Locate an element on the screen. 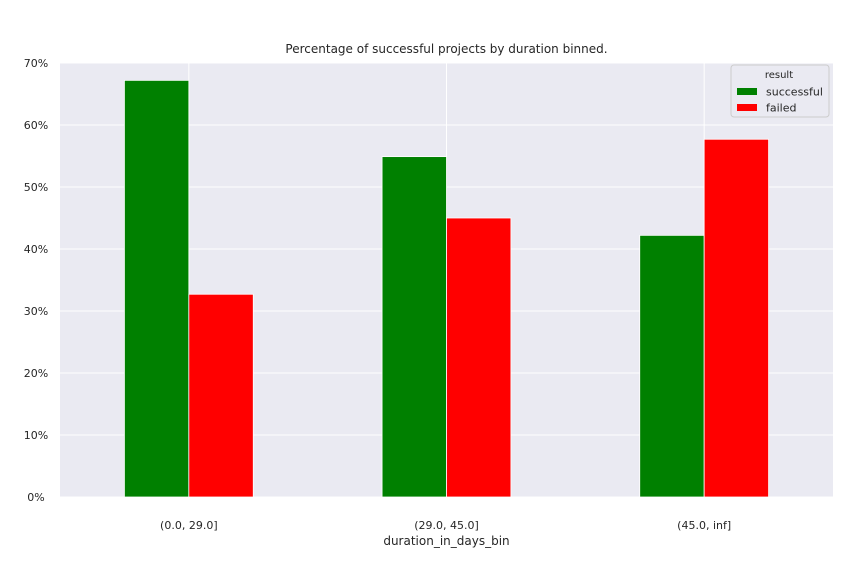  y-tick-label: 30% is located at coordinates (36, 311).